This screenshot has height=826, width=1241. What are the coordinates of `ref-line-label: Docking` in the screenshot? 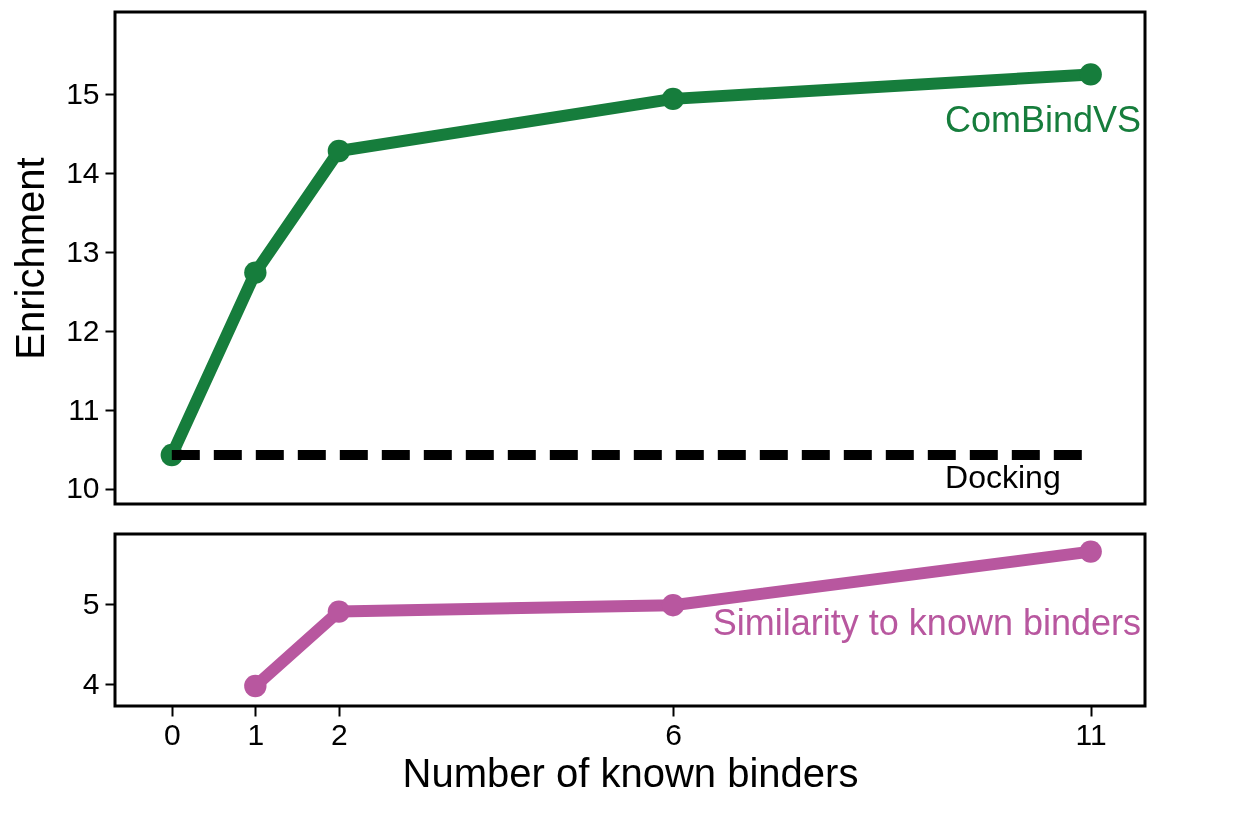 It's located at (1003, 477).